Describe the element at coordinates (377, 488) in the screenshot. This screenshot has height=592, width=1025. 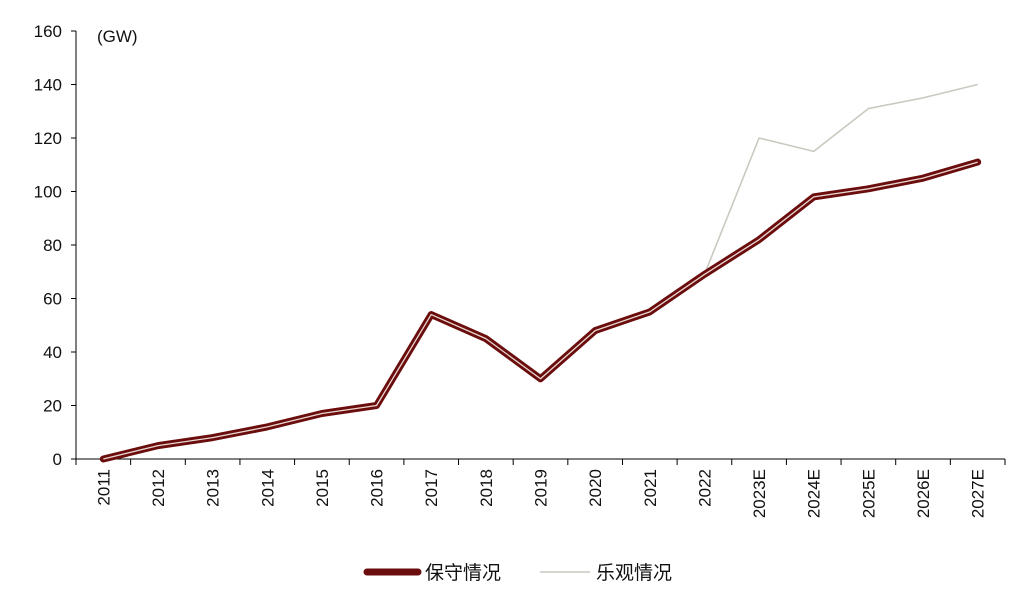
I see `x-tick-label: 2016` at that location.